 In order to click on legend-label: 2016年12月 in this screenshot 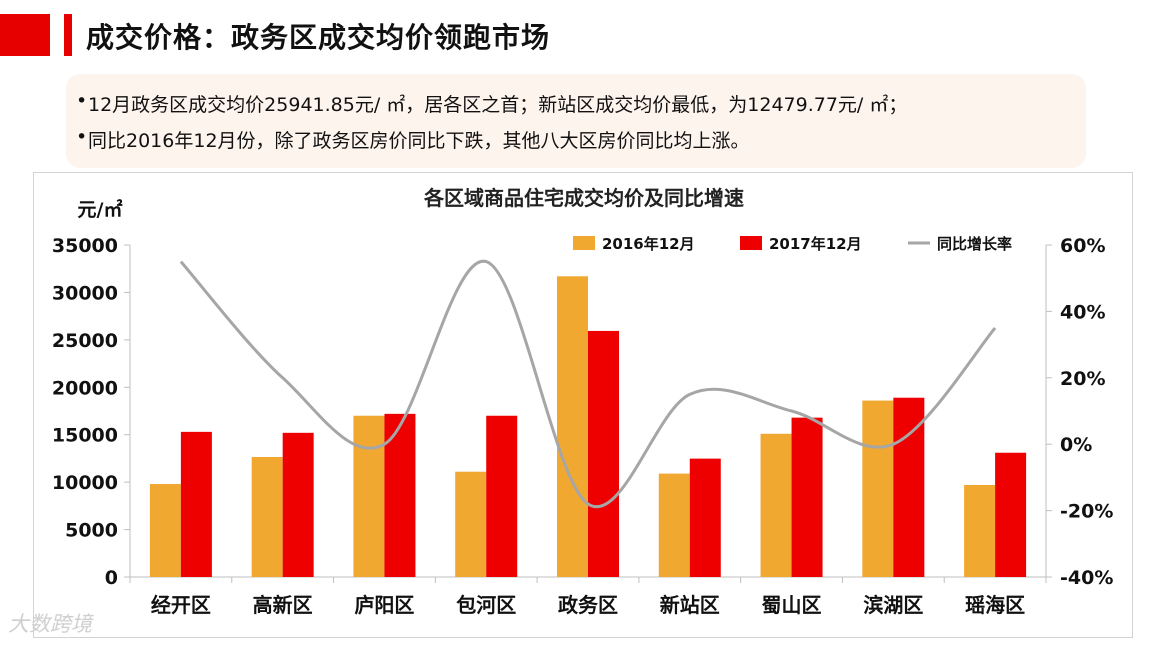, I will do `click(648, 244)`.